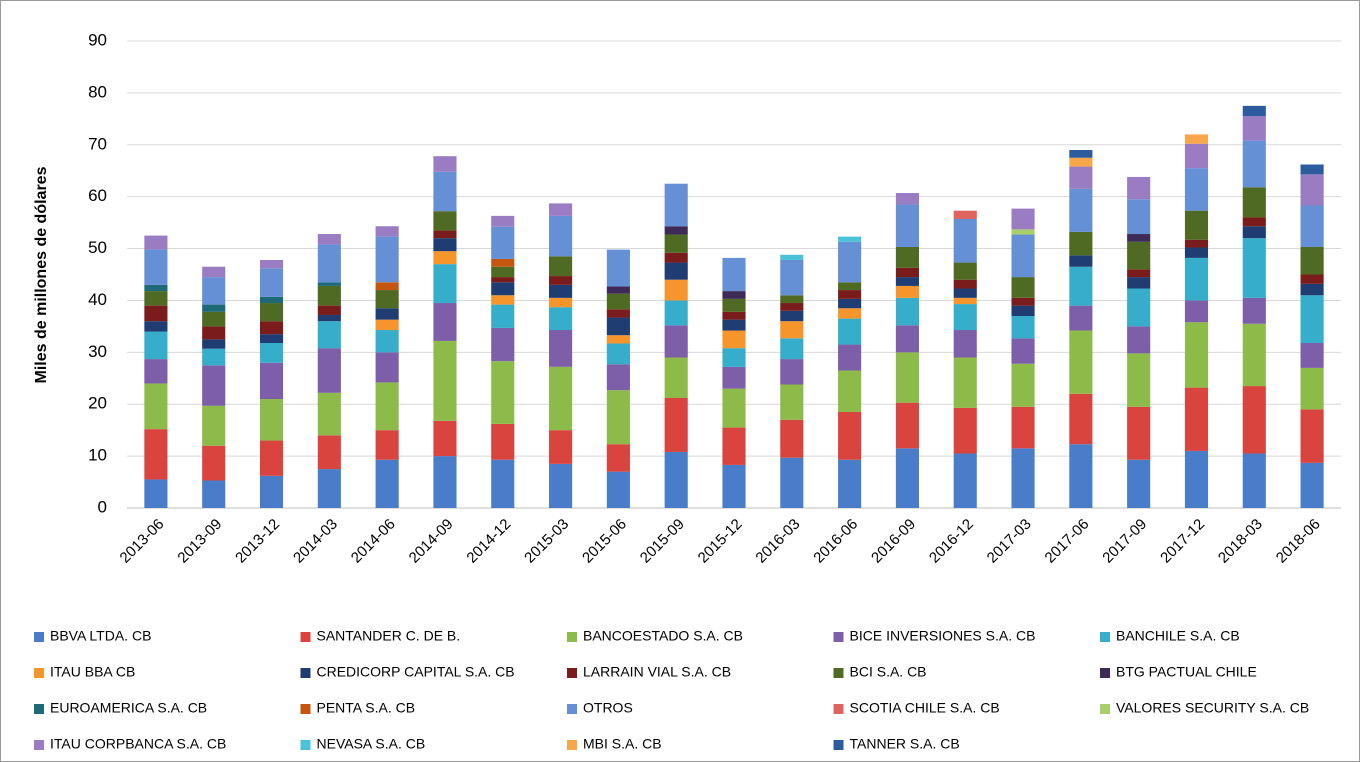  I want to click on legend-label: TANNER S.A. CB, so click(905, 744).